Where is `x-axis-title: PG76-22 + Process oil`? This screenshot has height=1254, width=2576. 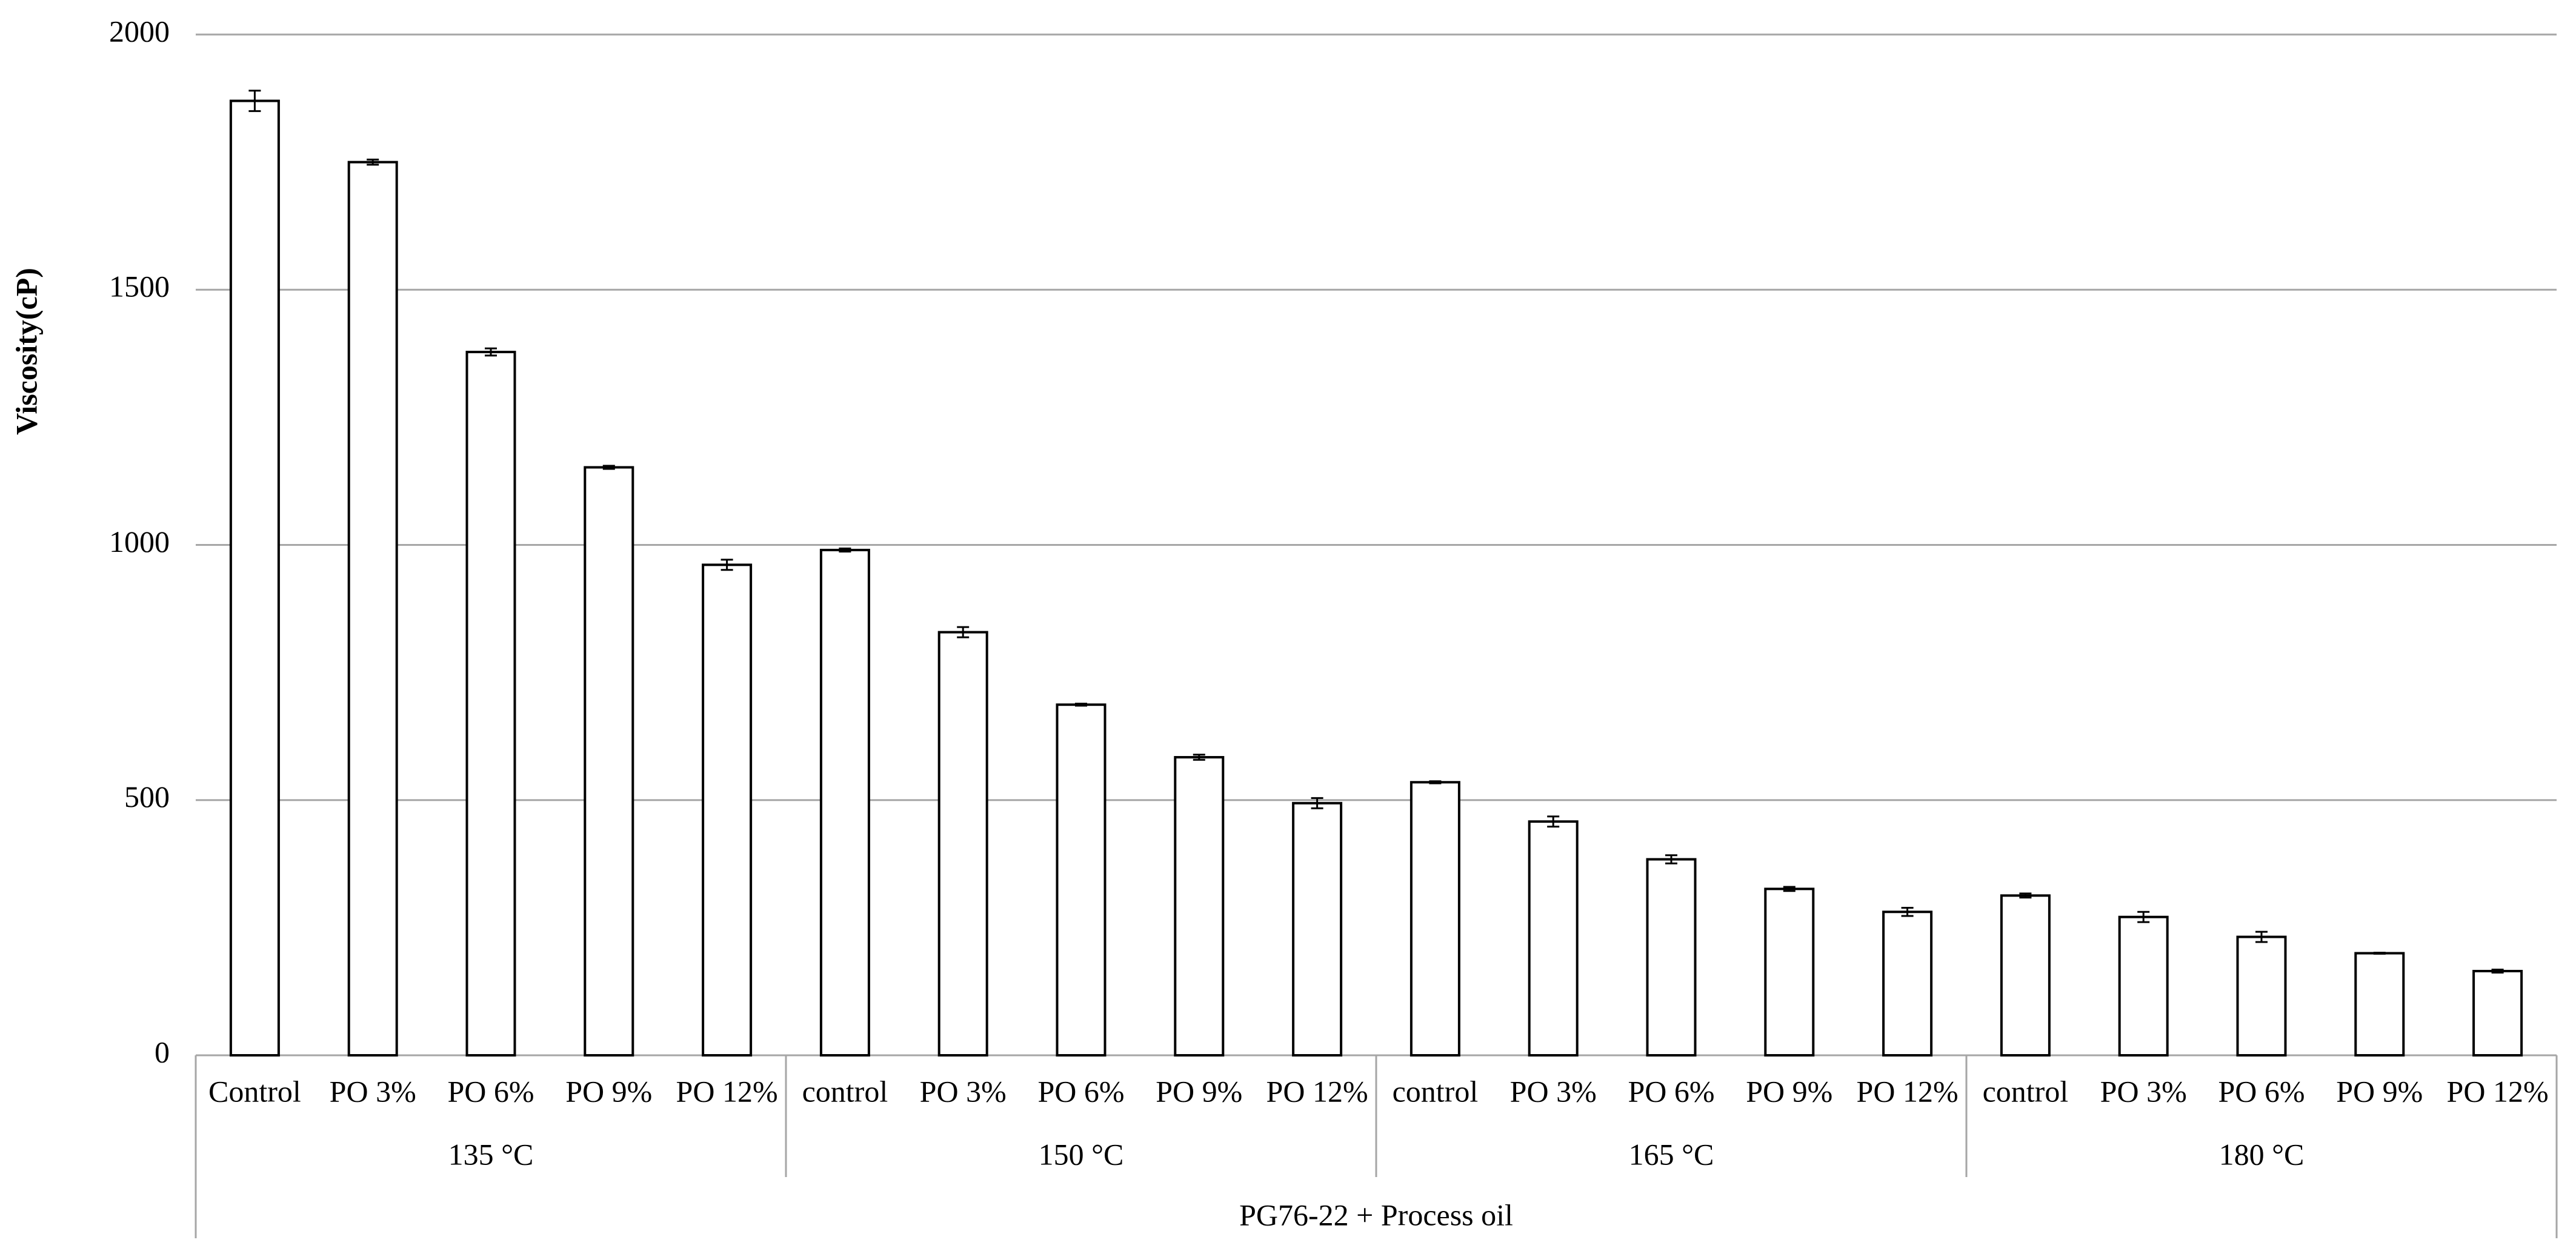
x-axis-title: PG76-22 + Process oil is located at coordinates (1376, 1215).